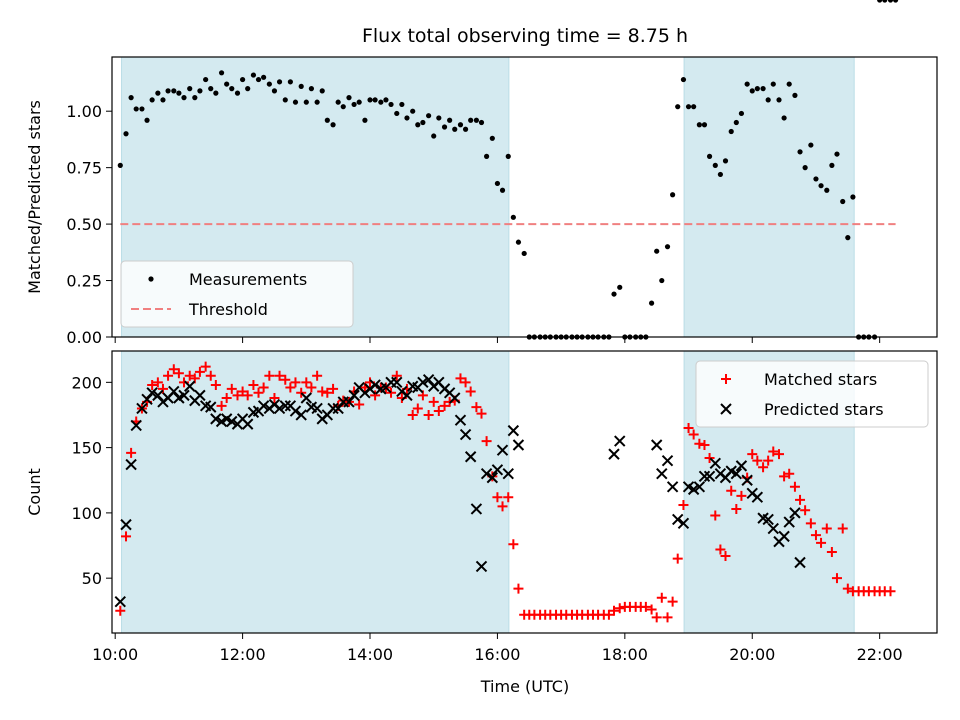 This screenshot has width=960, height=720. I want to click on legend-box, so click(812, 394).